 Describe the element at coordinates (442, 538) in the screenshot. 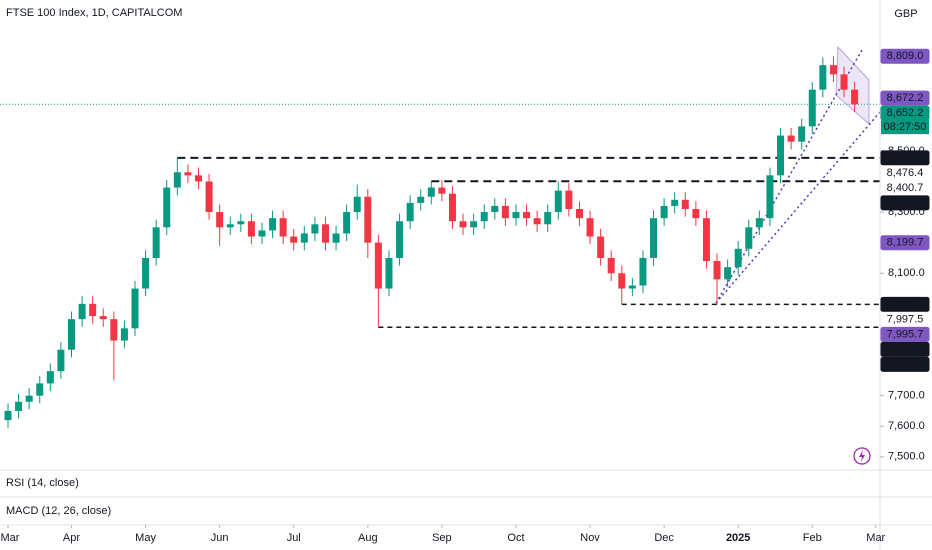

I see `x-tick-label: Sep` at that location.